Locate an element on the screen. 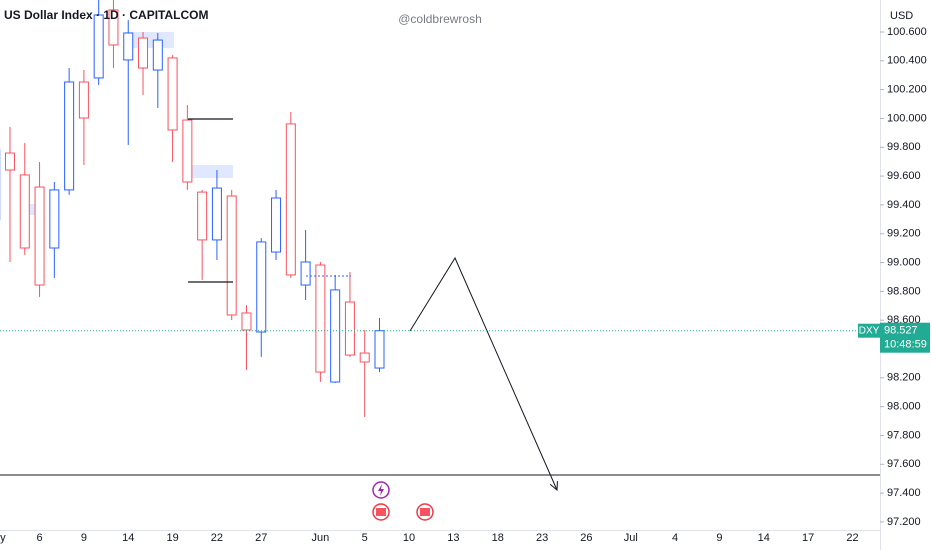 The width and height of the screenshot is (932, 550). y-tick-label: 98.000 is located at coordinates (904, 407).